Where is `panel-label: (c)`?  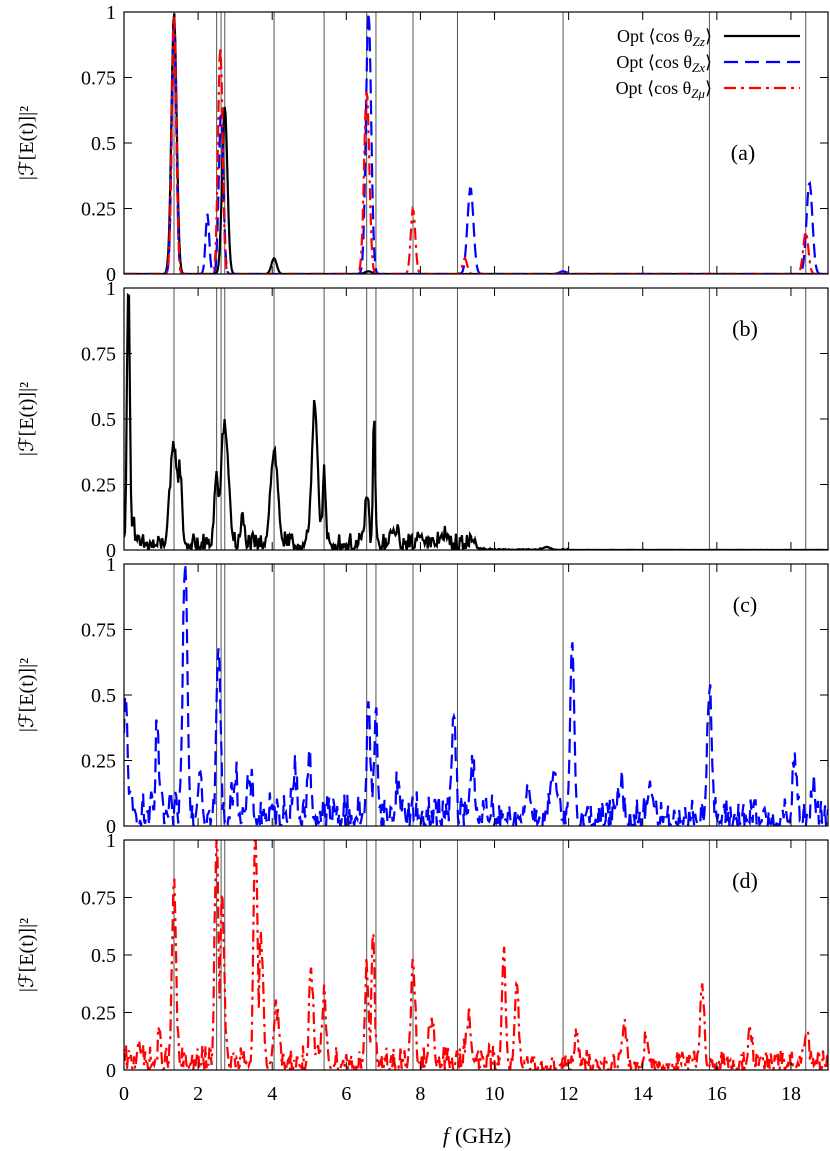
panel-label: (c) is located at coordinates (745, 604).